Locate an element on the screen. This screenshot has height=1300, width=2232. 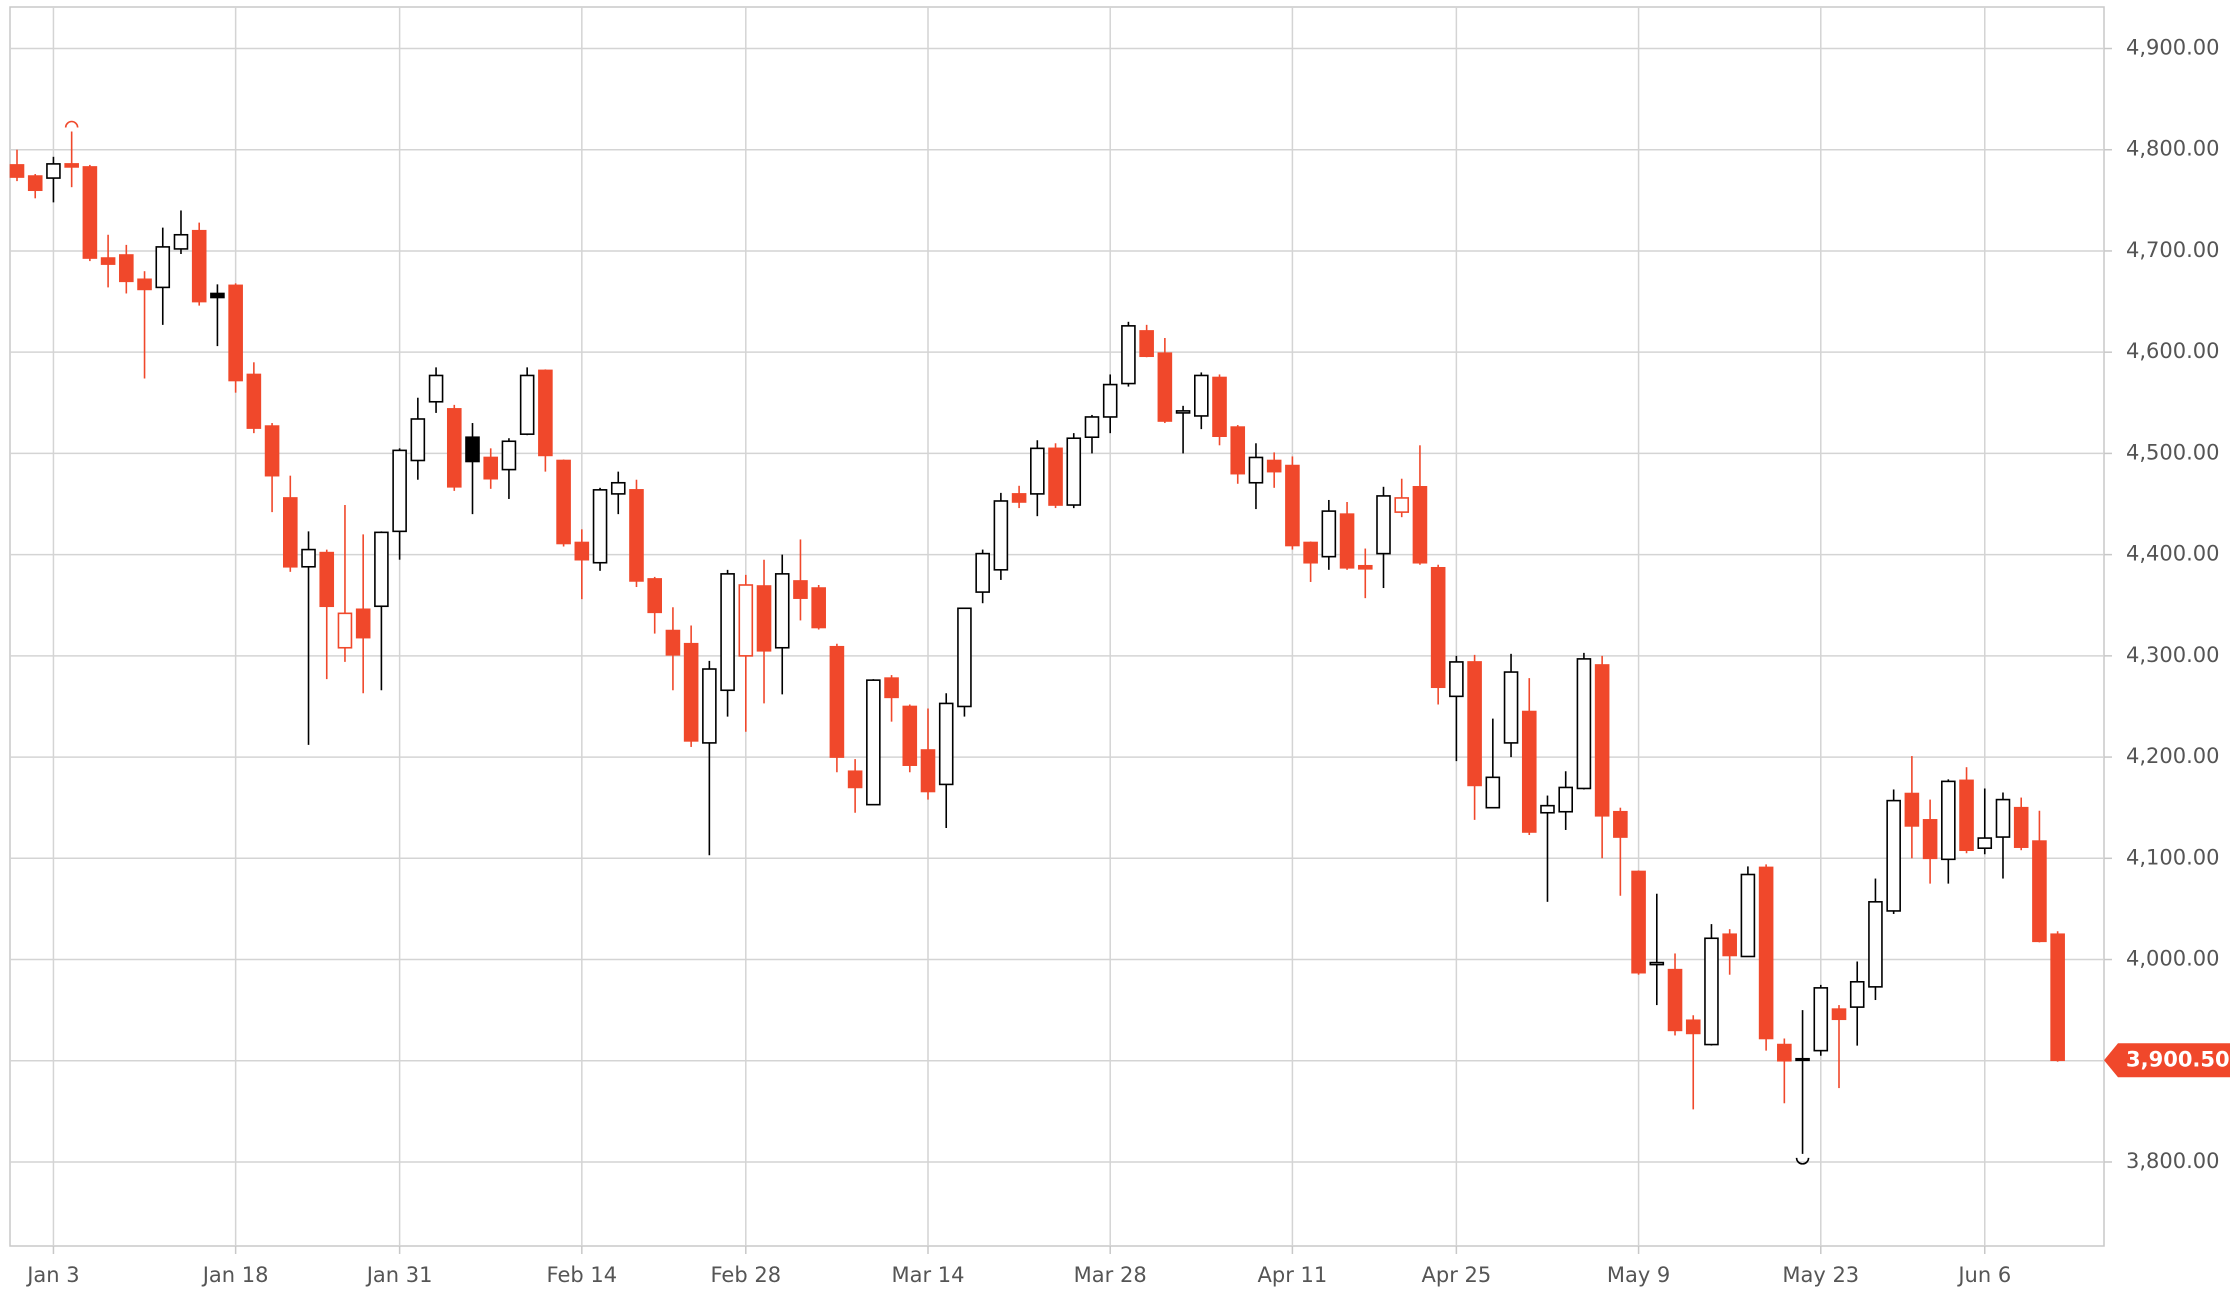
x-tick-label: Jan 31 is located at coordinates (399, 1275).